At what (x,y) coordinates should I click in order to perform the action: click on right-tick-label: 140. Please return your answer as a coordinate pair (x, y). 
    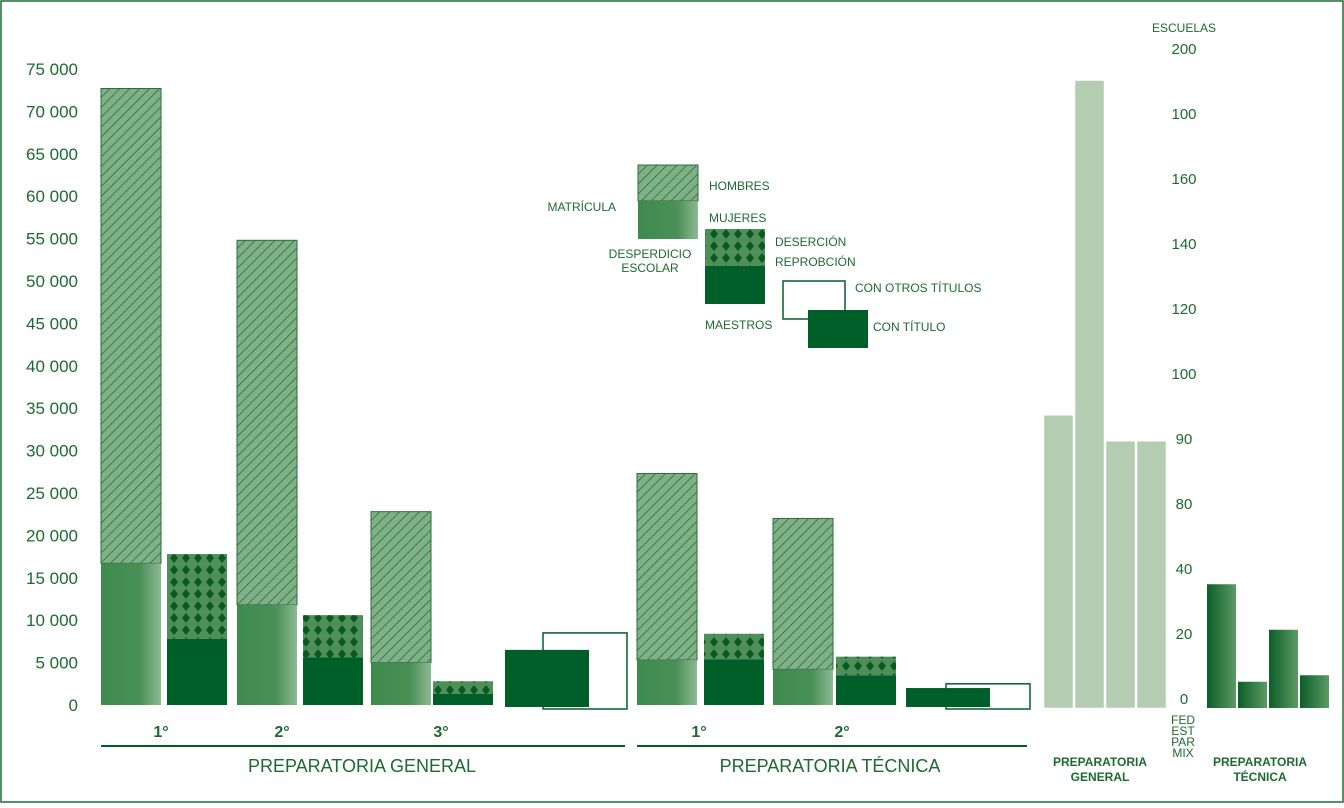
    Looking at the image, I should click on (1183, 244).